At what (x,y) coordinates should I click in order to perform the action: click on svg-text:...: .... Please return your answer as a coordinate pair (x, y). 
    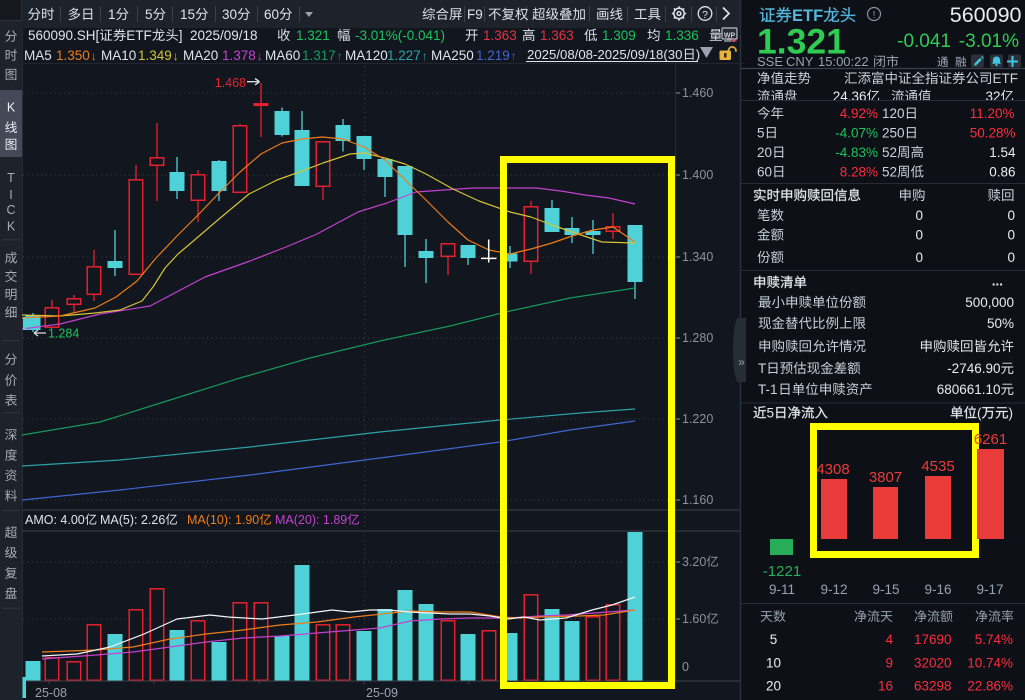
    Looking at the image, I should click on (997, 281).